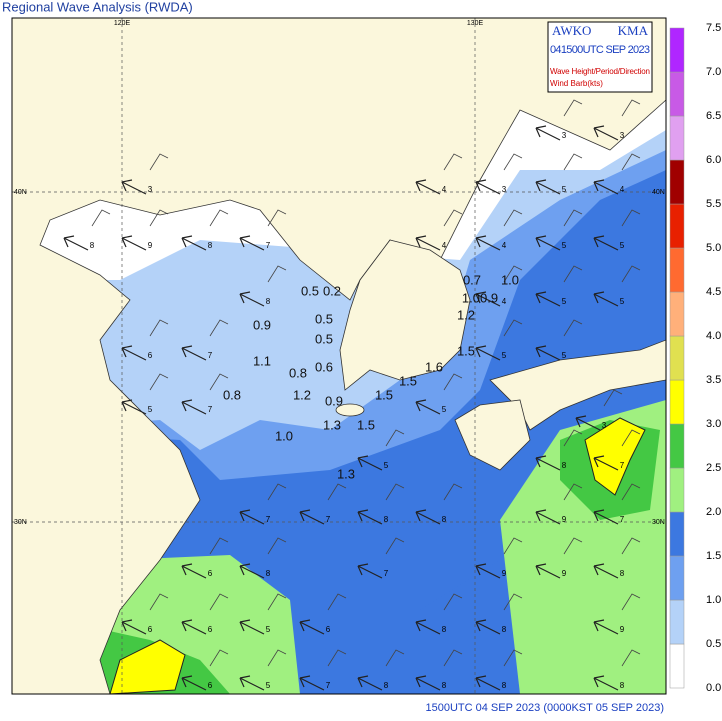 The width and height of the screenshot is (722, 721). Describe the element at coordinates (262, 360) in the screenshot. I see `observed-wave-height: 1.1` at that location.